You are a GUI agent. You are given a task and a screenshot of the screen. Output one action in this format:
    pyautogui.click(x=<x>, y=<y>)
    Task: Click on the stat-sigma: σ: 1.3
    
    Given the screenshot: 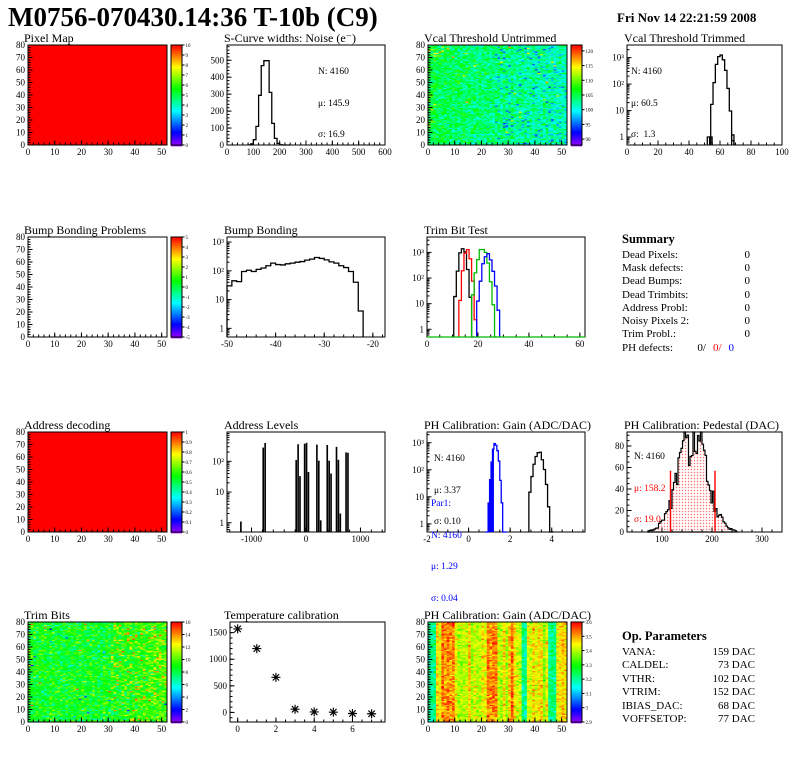 What is the action you would take?
    pyautogui.click(x=643, y=135)
    